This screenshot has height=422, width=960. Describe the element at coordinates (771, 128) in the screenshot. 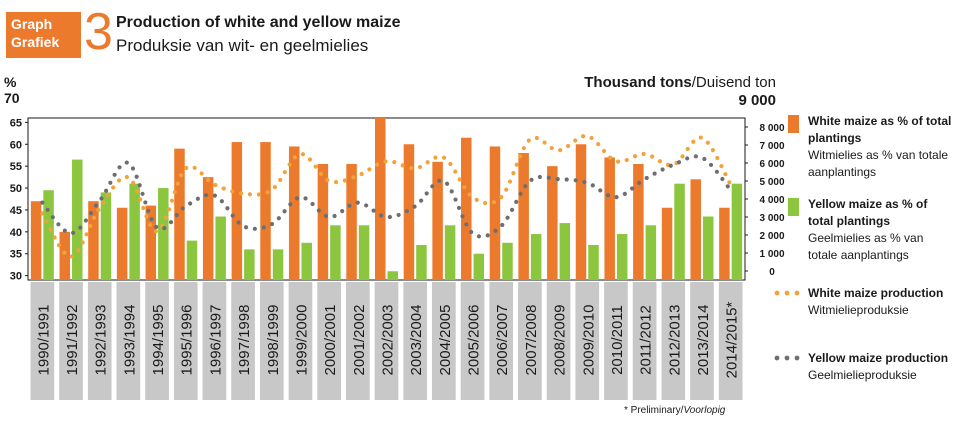

I see `right-axis-tick-label: 8 000` at that location.